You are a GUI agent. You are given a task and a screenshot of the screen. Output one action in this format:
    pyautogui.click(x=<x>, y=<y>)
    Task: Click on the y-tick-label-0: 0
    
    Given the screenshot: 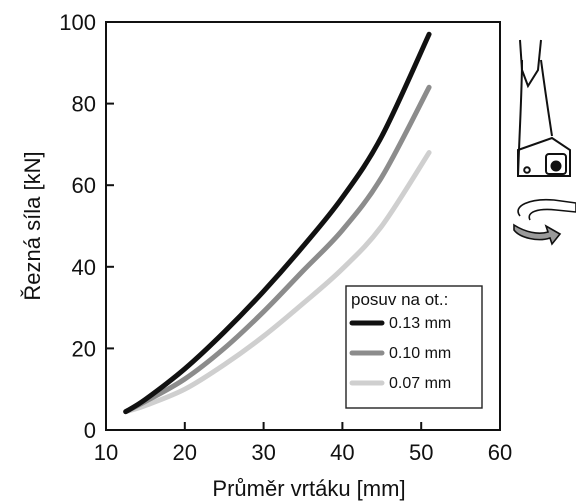 What is the action you would take?
    pyautogui.click(x=90, y=430)
    